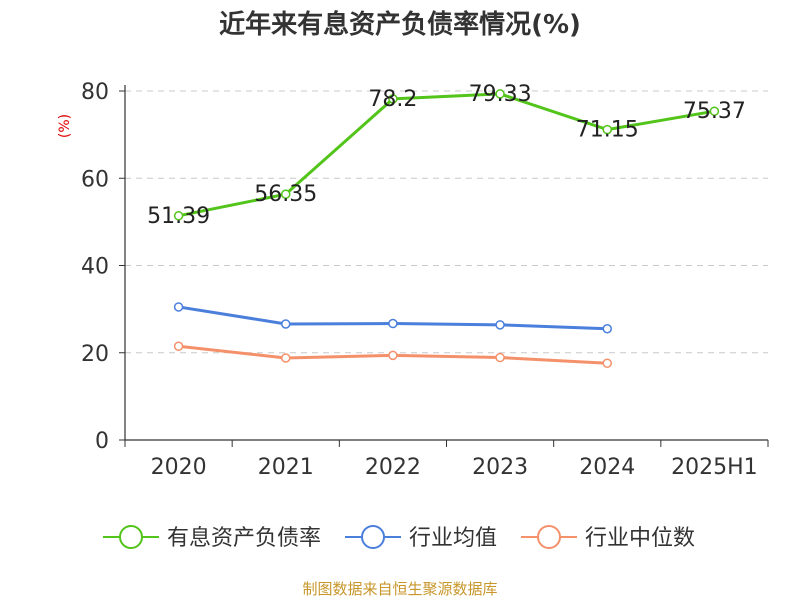 Image resolution: width=800 pixels, height=600 pixels. I want to click on data-label: 75.37, so click(714, 111).